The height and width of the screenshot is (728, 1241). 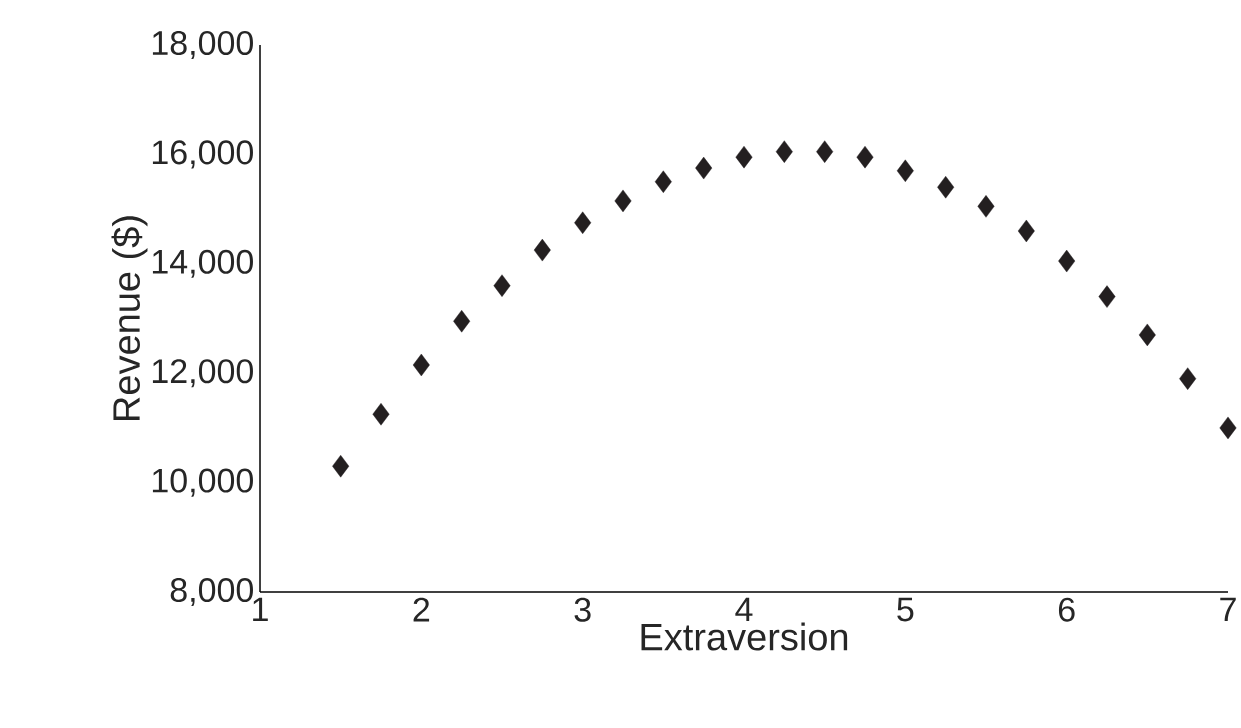 I want to click on x-tick-label: 6, so click(x=1066, y=609).